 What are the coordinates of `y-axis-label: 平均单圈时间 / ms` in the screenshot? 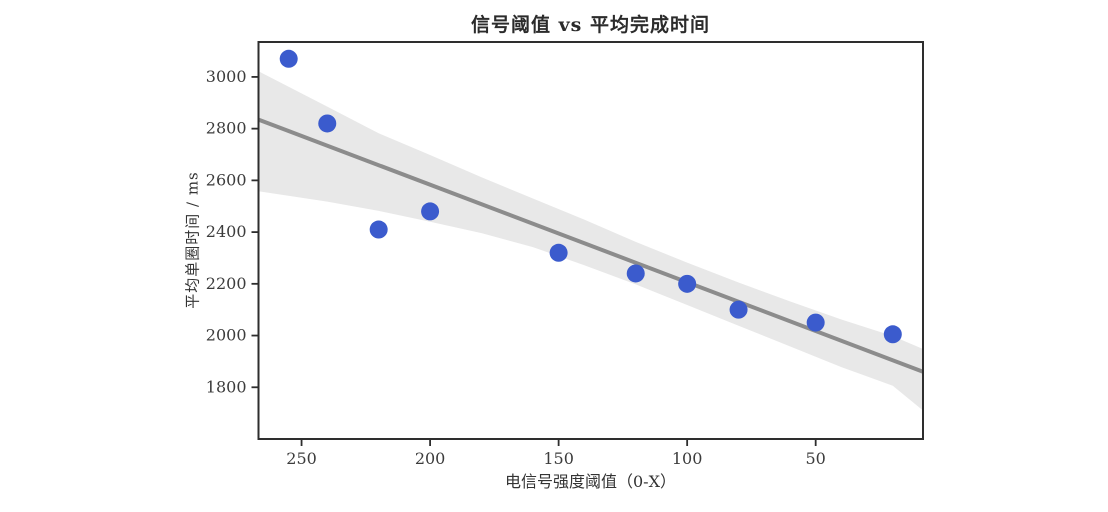 It's located at (192, 240).